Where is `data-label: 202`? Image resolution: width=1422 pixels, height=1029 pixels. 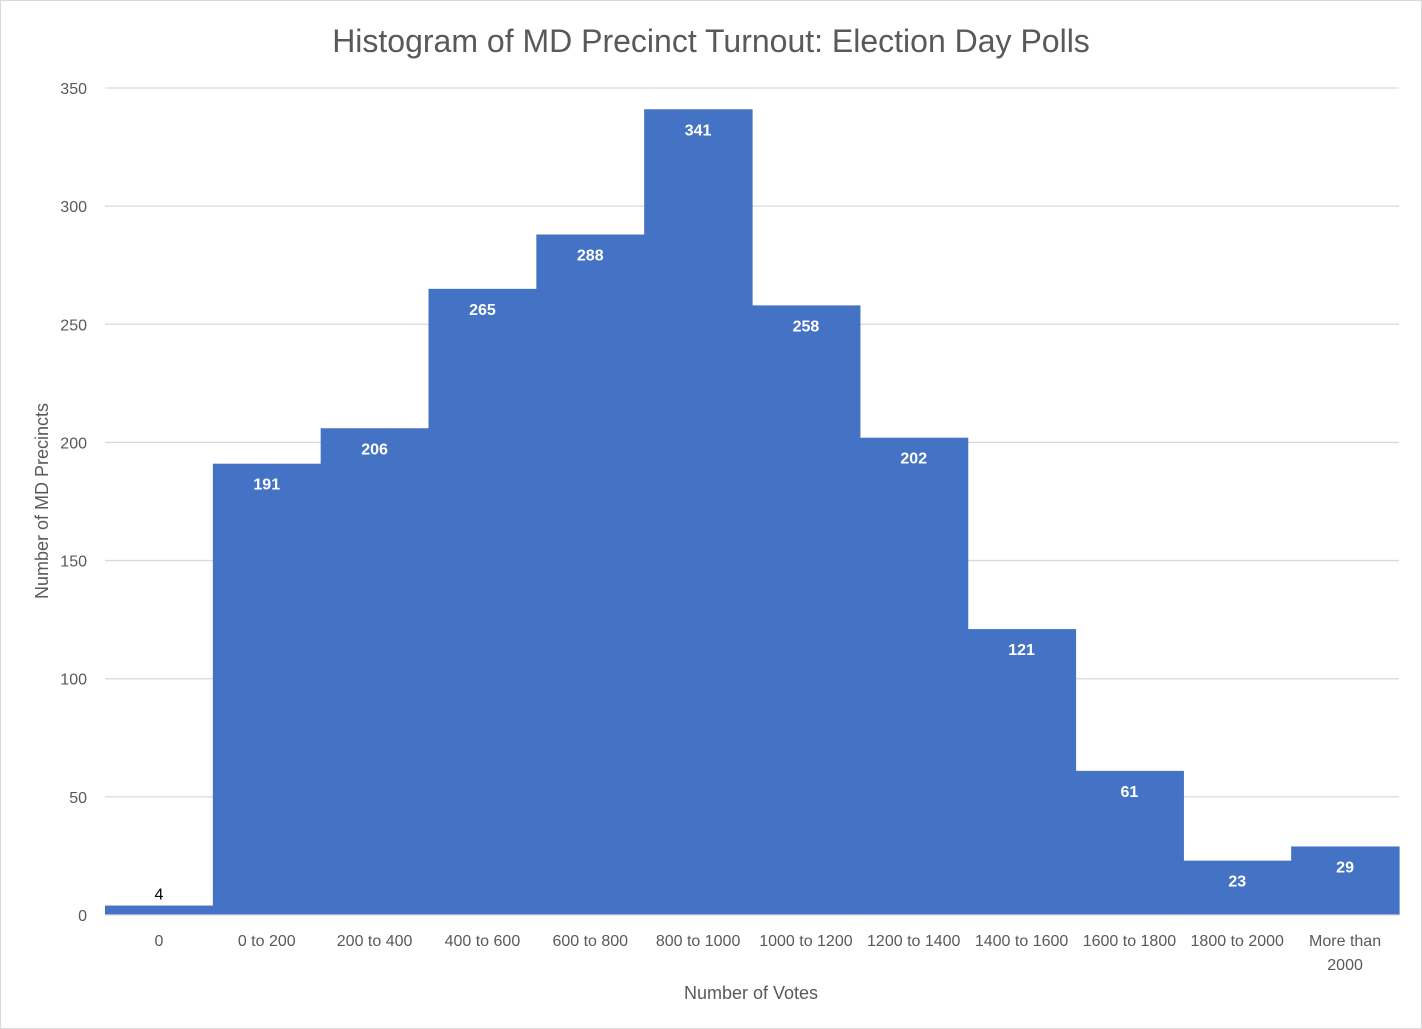 data-label: 202 is located at coordinates (913, 459).